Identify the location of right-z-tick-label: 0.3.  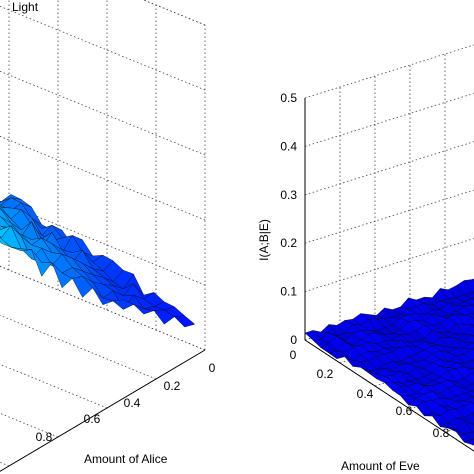
(288, 195).